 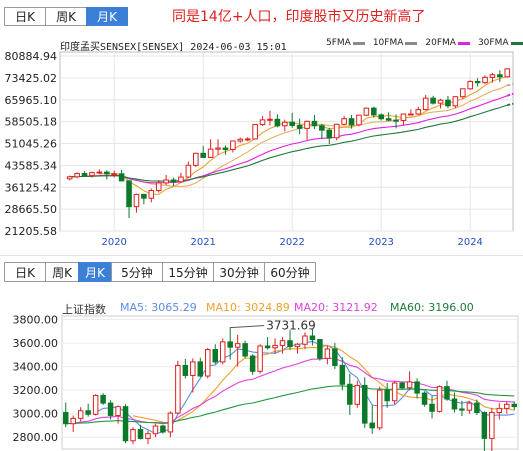 What do you see at coordinates (113, 242) in the screenshot?
I see `chart1-x-tick-label: 2020` at bounding box center [113, 242].